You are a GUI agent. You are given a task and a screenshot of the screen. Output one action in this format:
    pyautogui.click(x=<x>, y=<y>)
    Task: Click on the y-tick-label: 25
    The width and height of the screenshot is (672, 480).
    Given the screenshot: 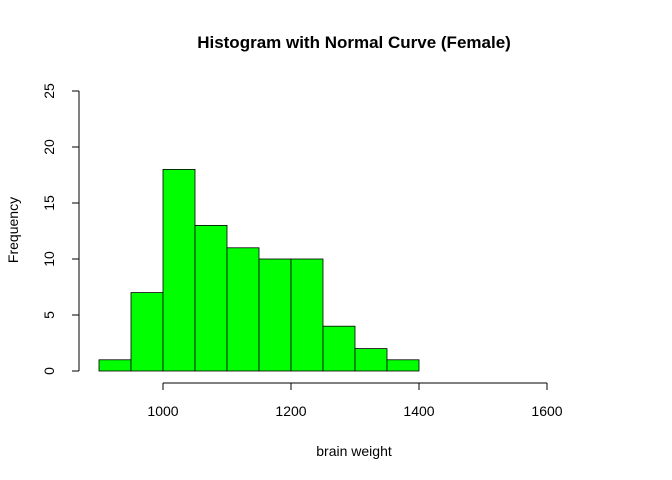 What is the action you would take?
    pyautogui.click(x=49, y=91)
    